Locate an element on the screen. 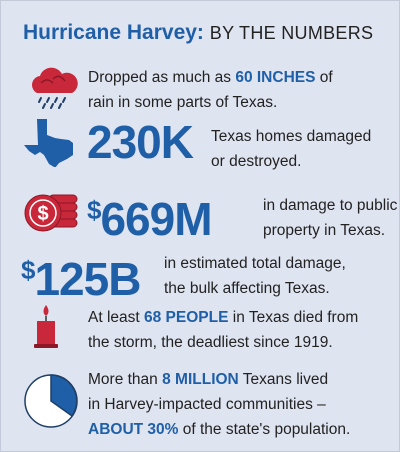 The width and height of the screenshot is (400, 452). highlight-text: 8 MILLION is located at coordinates (200, 379).